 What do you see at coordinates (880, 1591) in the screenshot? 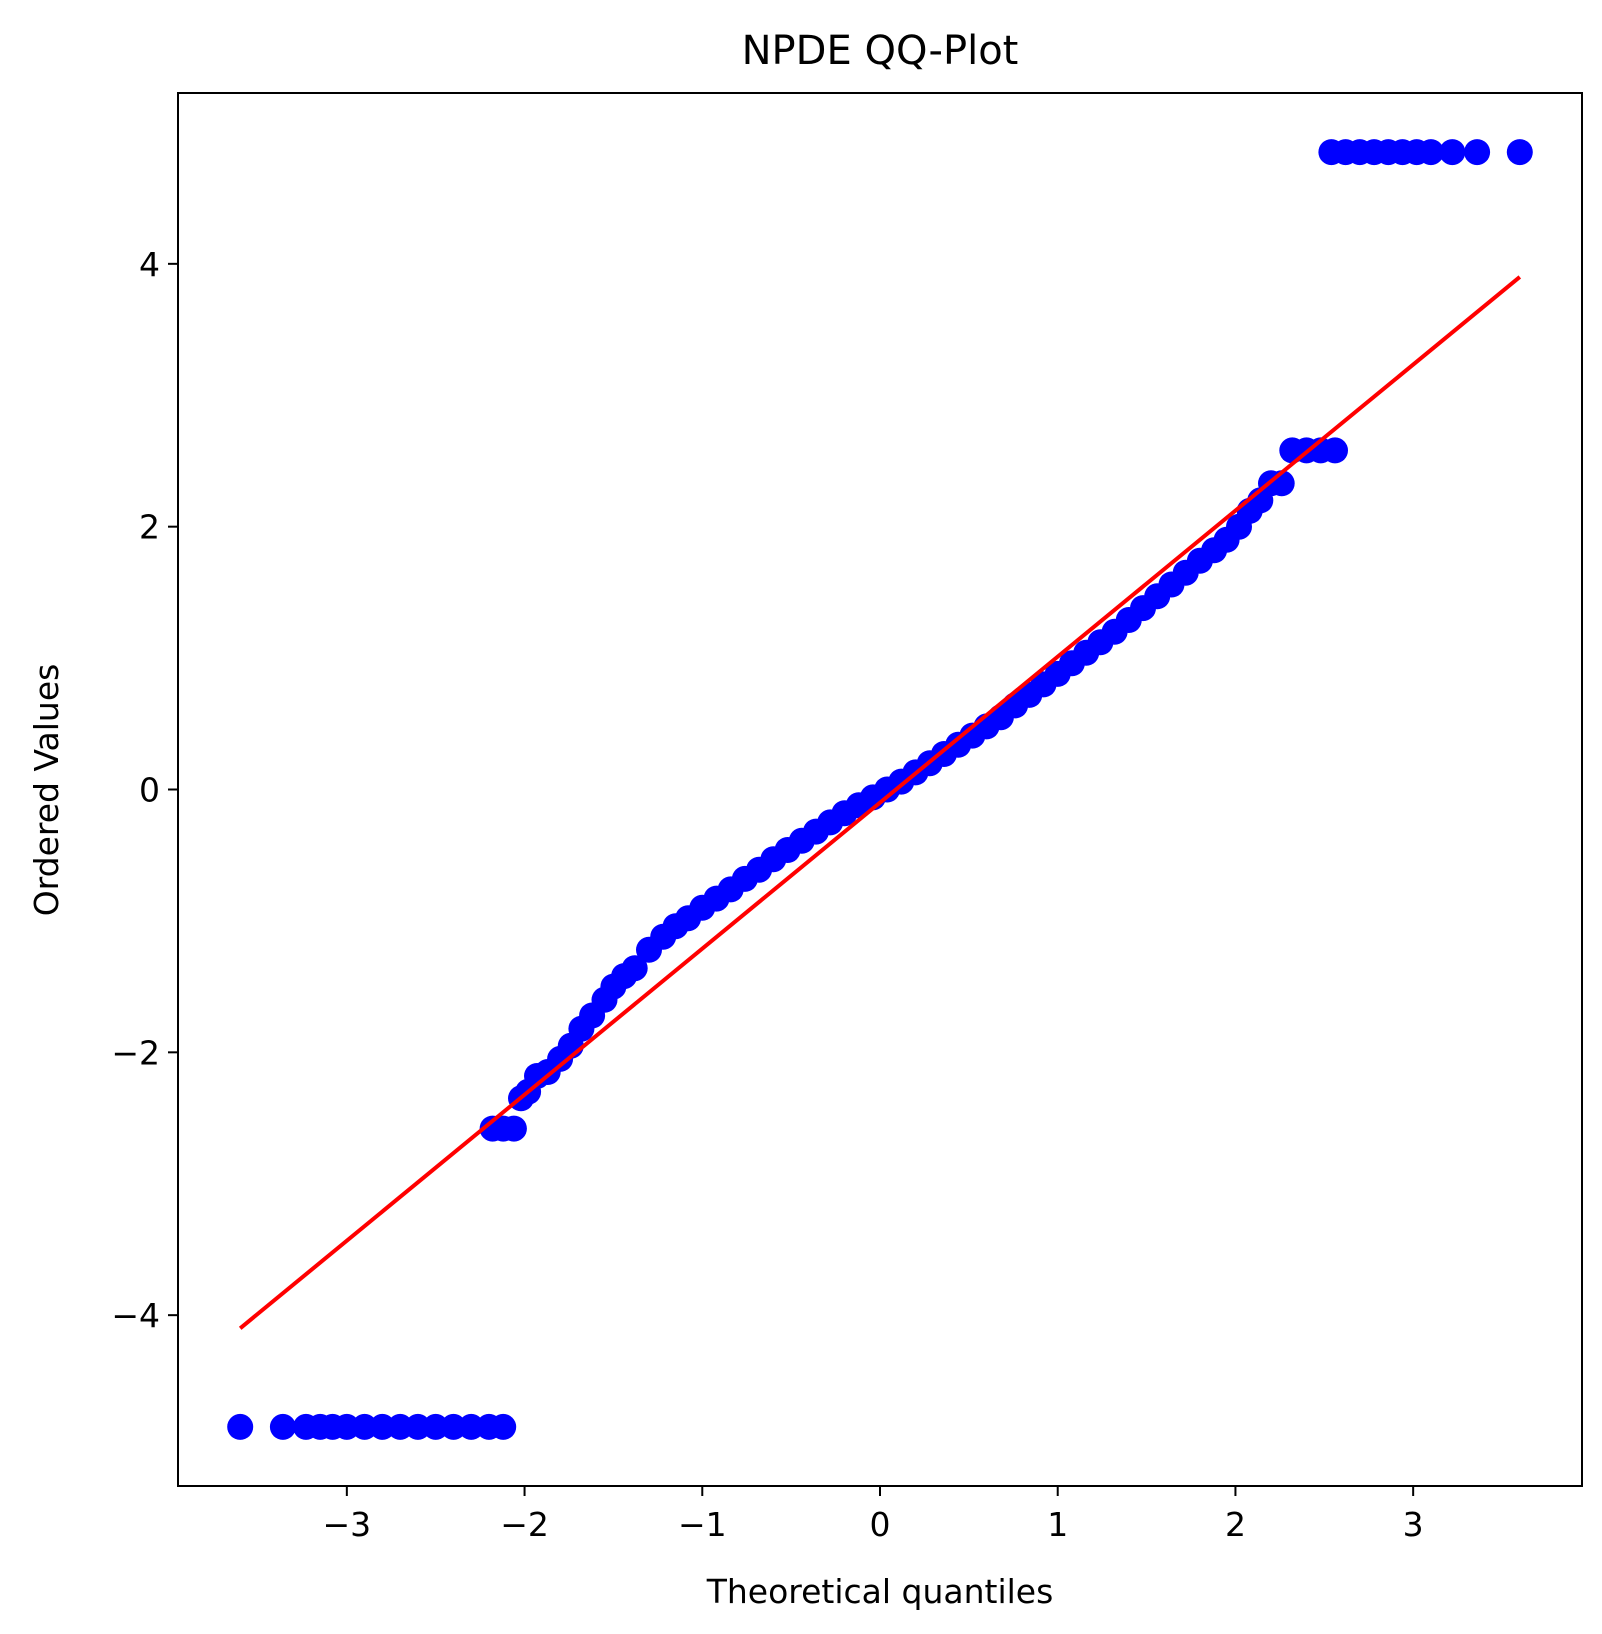
I see `x-axis-label: Theoretical quantiles` at bounding box center [880, 1591].